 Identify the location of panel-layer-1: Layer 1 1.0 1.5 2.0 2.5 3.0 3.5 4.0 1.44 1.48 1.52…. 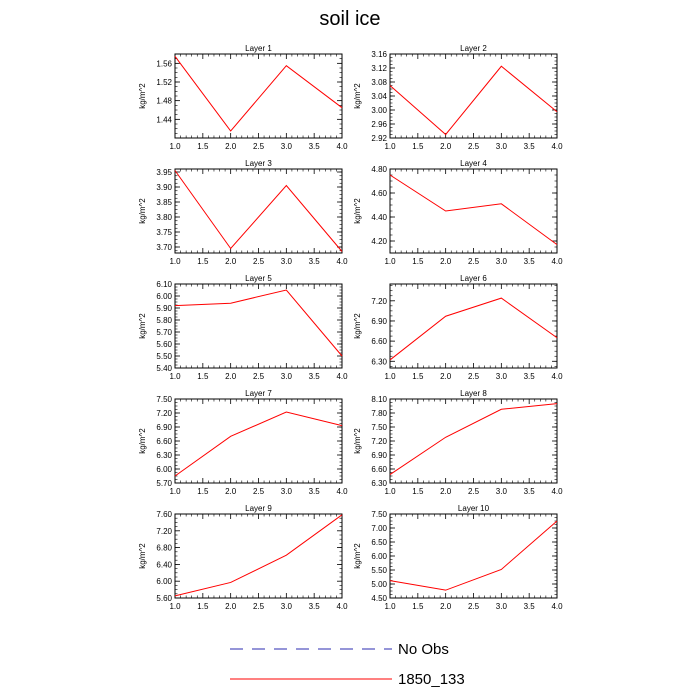
(243, 97).